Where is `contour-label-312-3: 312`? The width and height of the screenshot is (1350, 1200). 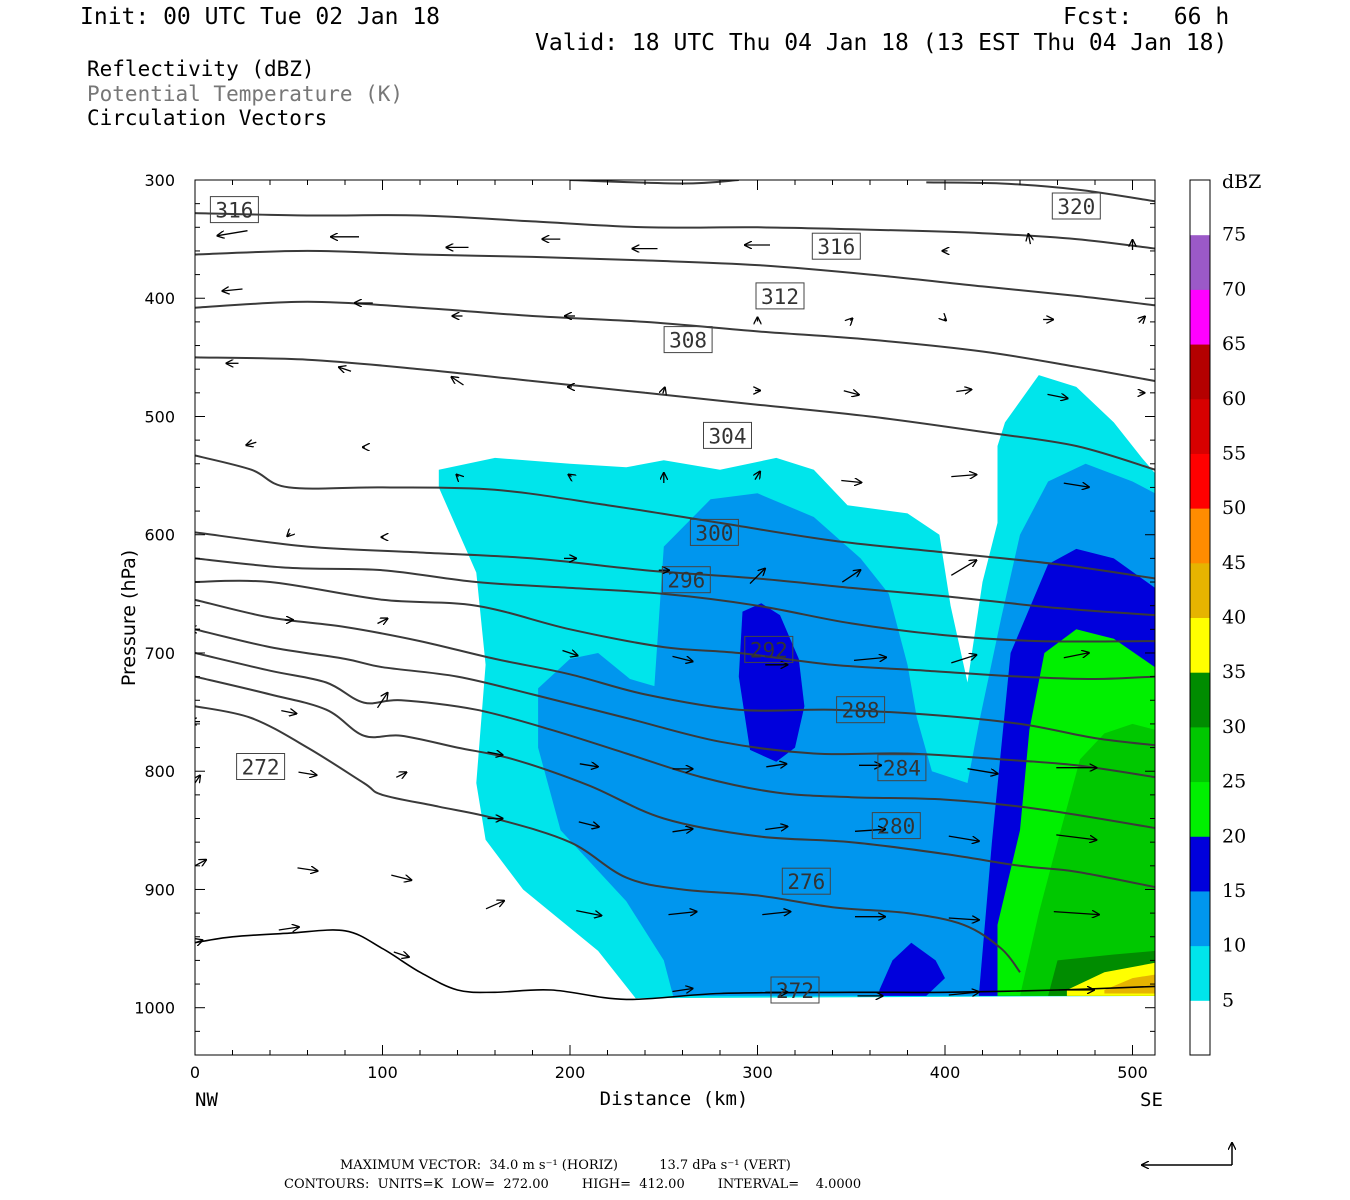 contour-label-312-3: 312 is located at coordinates (780, 297).